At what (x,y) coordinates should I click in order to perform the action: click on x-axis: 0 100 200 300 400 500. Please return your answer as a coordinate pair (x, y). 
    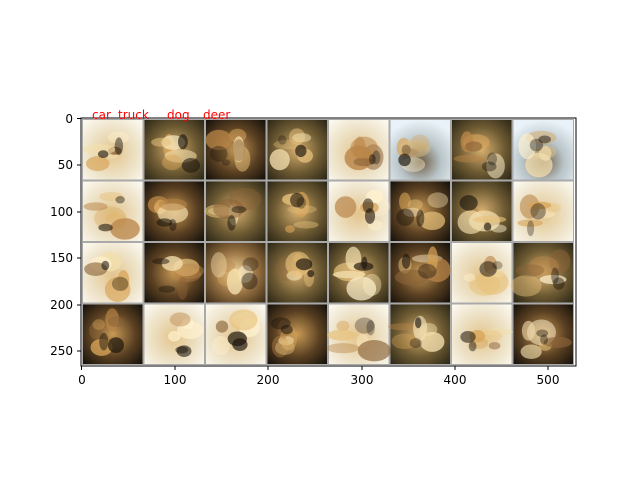
    Looking at the image, I should click on (318, 376).